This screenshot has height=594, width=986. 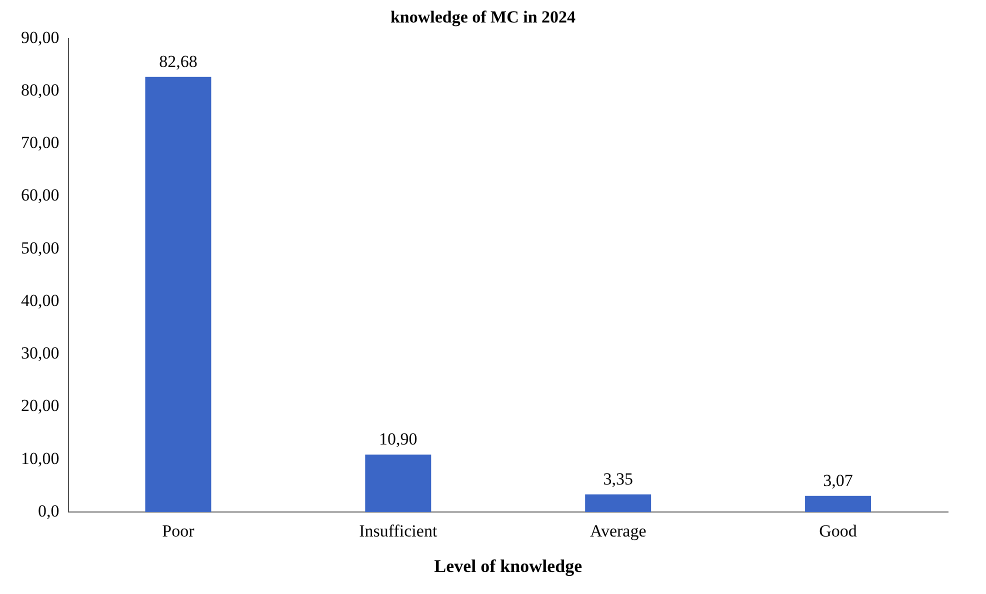 I want to click on x-tick-label: Poor, so click(x=178, y=531).